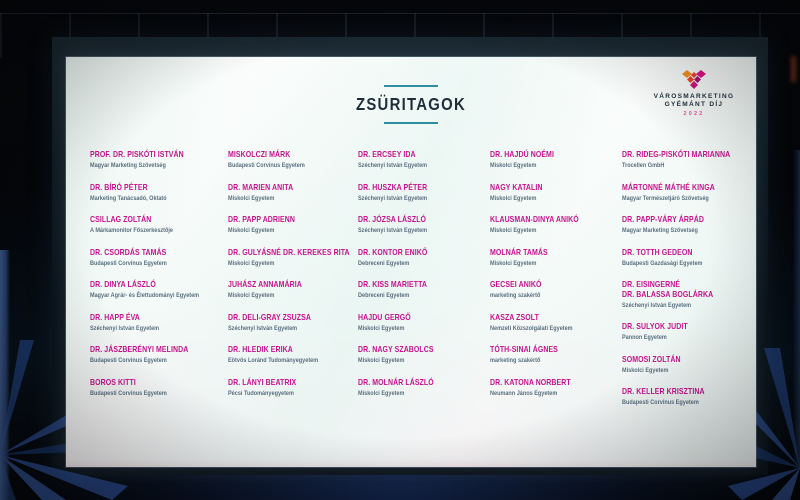 The image size is (800, 500). I want to click on jury-member: DR. JÓZSA LÁSZLÓ Széchenyi István Egyetem, so click(424, 224).